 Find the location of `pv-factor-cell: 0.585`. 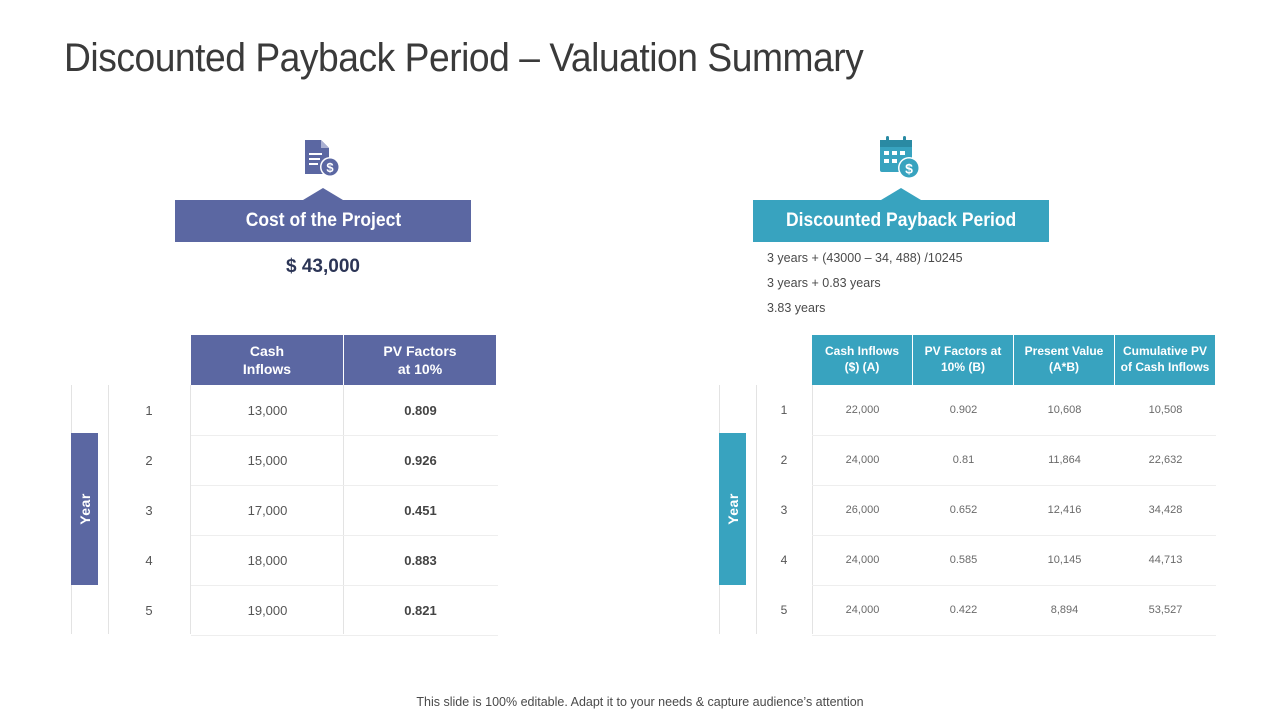

pv-factor-cell: 0.585 is located at coordinates (963, 560).